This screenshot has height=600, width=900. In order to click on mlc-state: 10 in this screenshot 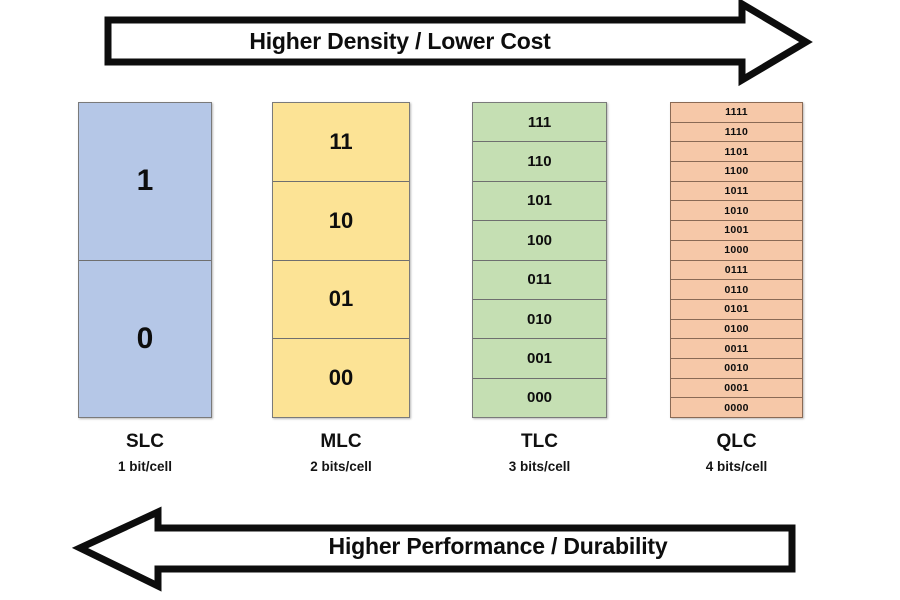, I will do `click(341, 221)`.